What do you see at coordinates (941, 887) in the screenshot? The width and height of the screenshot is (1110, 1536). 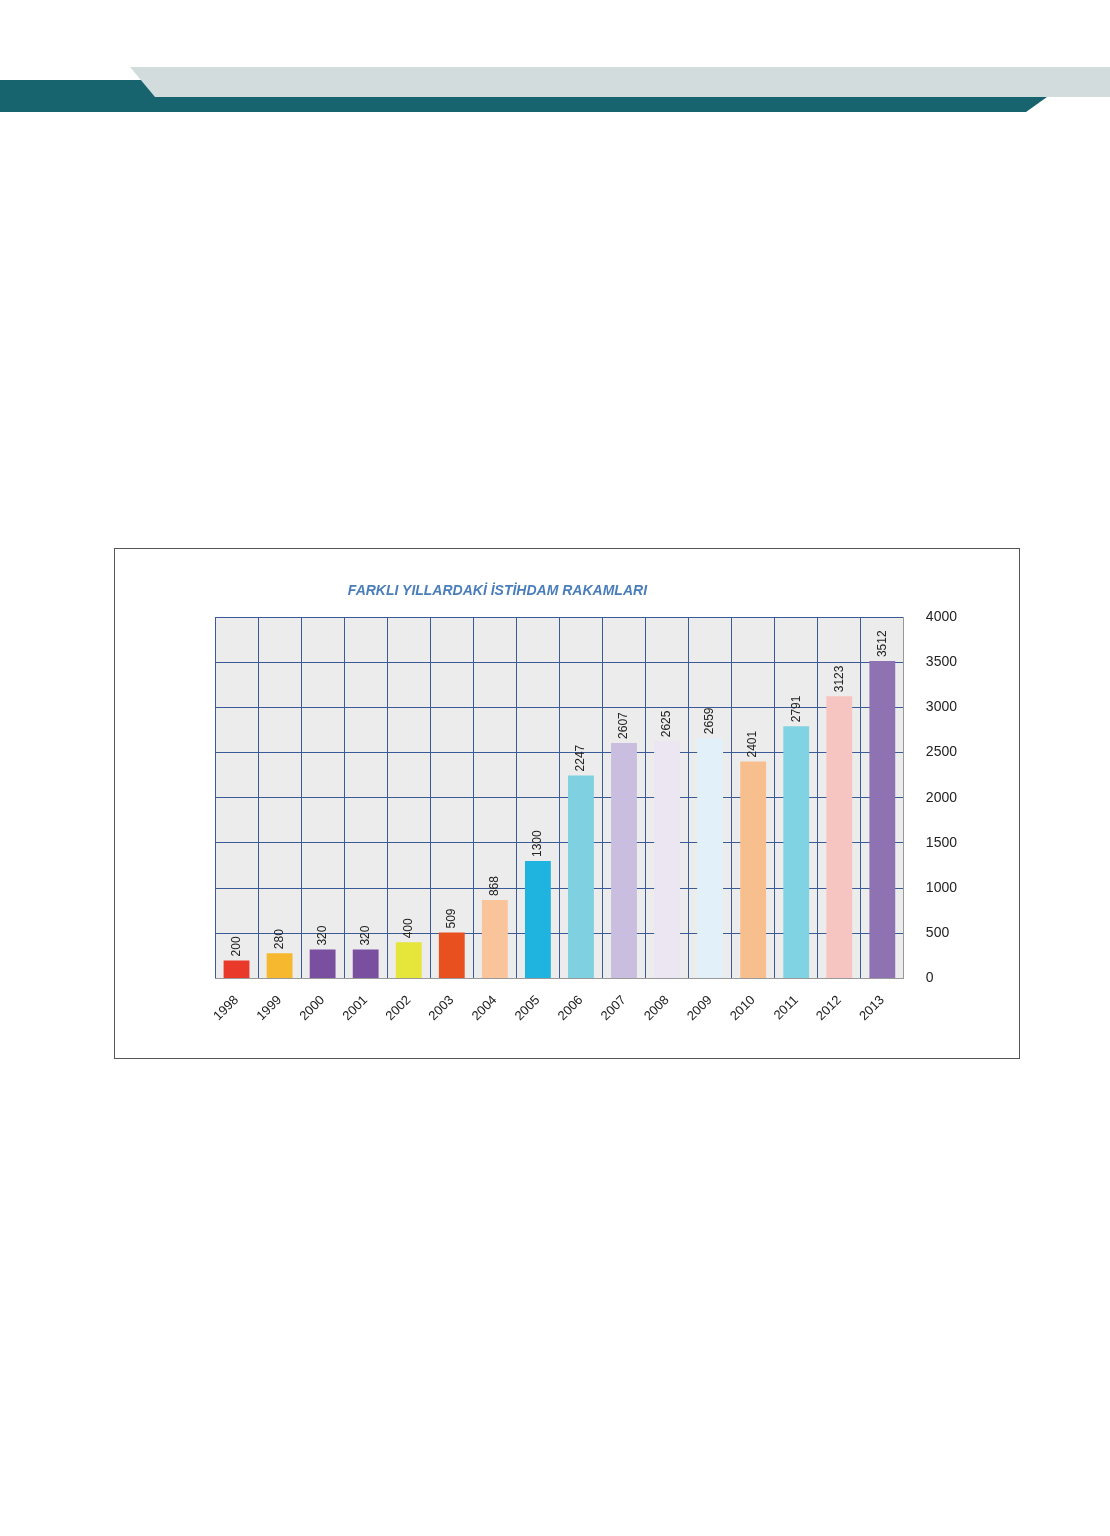 I see `y-tick-label: 1000` at bounding box center [941, 887].